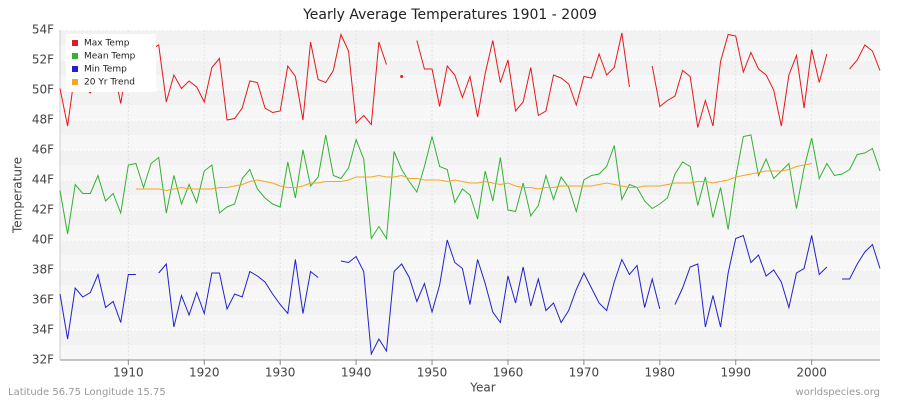  Describe the element at coordinates (432, 373) in the screenshot. I see `x-tick-label: 1950` at that location.